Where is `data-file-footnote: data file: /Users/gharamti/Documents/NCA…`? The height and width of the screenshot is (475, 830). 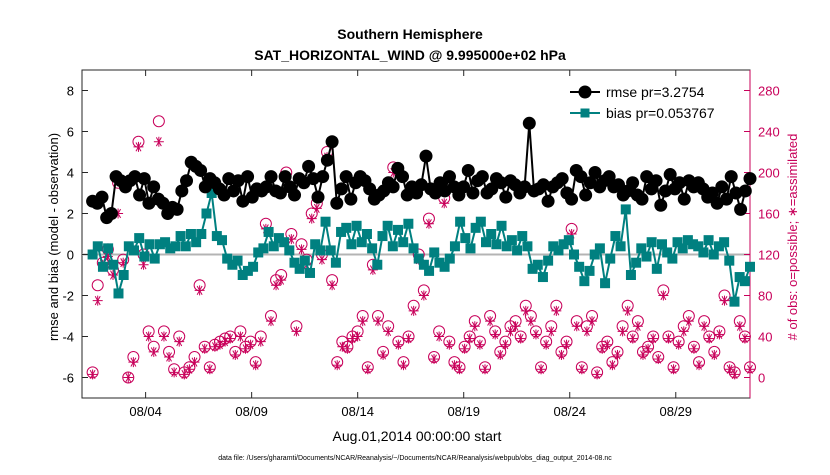
data-file-footnote: data file: /Users/gharamti/Documents/NCA… is located at coordinates (415, 458).